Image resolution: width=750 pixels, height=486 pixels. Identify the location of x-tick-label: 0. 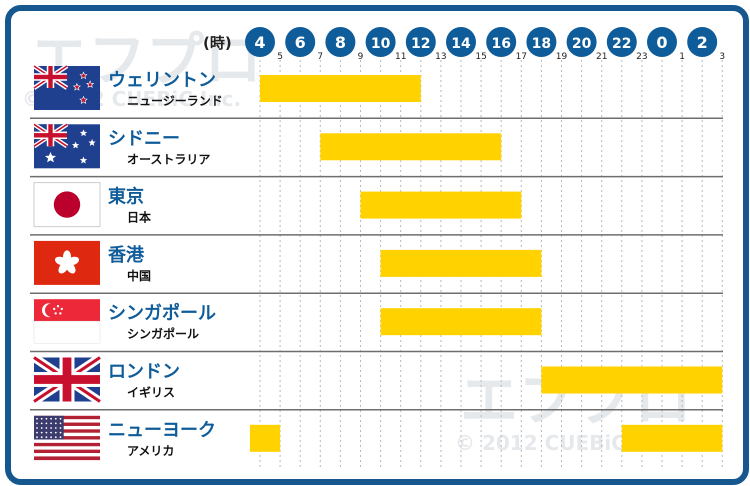
(661, 42).